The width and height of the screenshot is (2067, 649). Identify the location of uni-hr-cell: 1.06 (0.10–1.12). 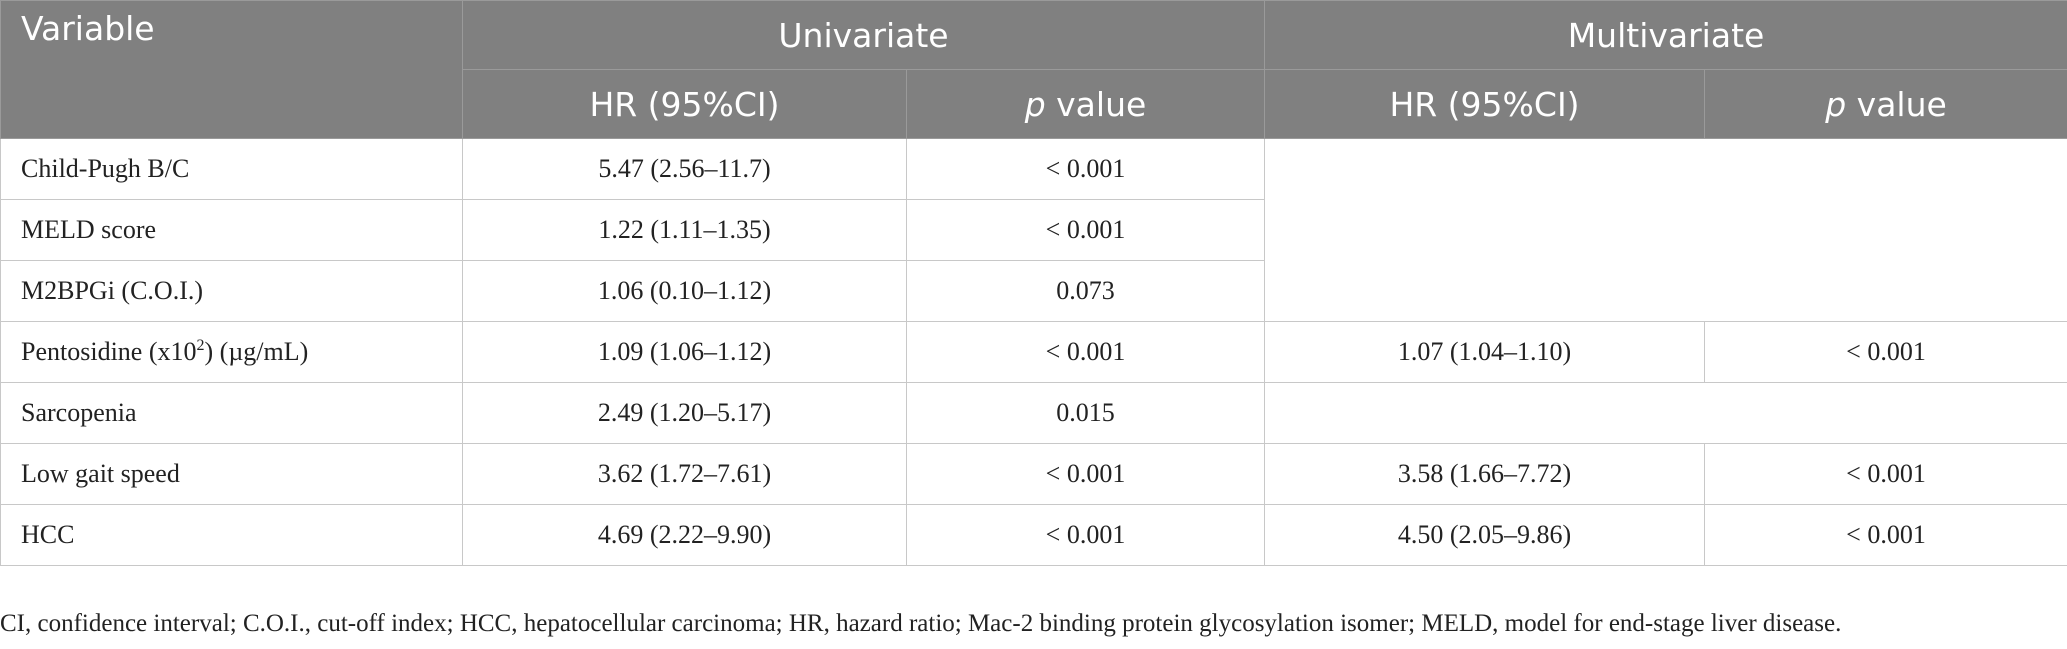
(684, 291).